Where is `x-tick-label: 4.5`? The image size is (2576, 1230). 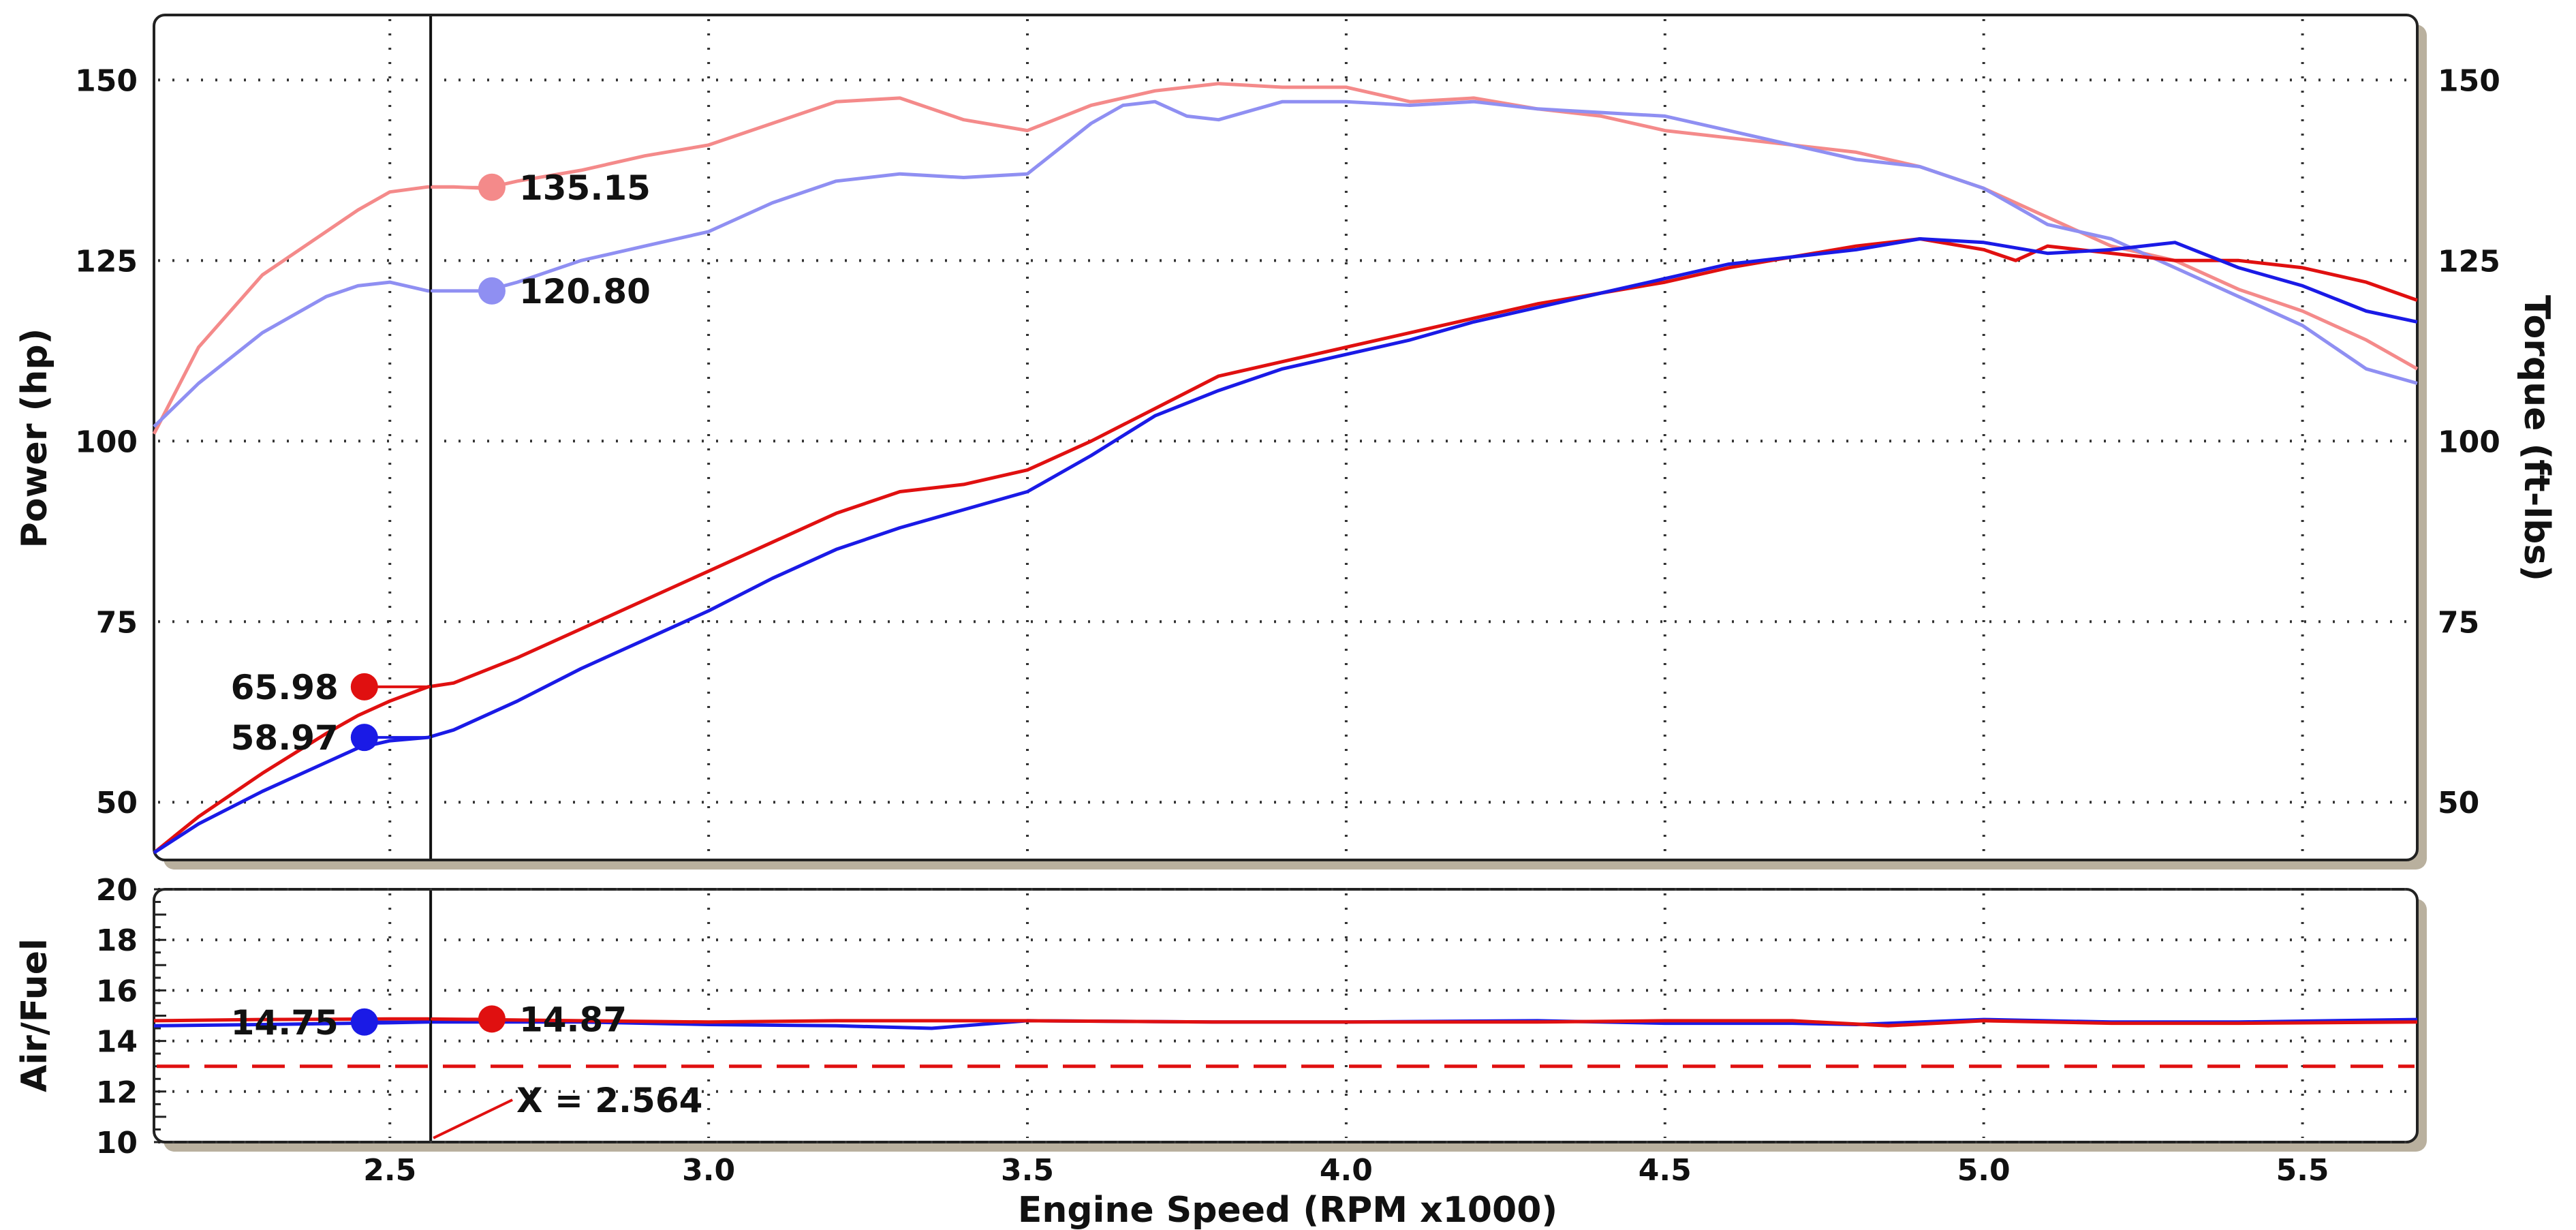
x-tick-label: 4.5 is located at coordinates (1665, 1171).